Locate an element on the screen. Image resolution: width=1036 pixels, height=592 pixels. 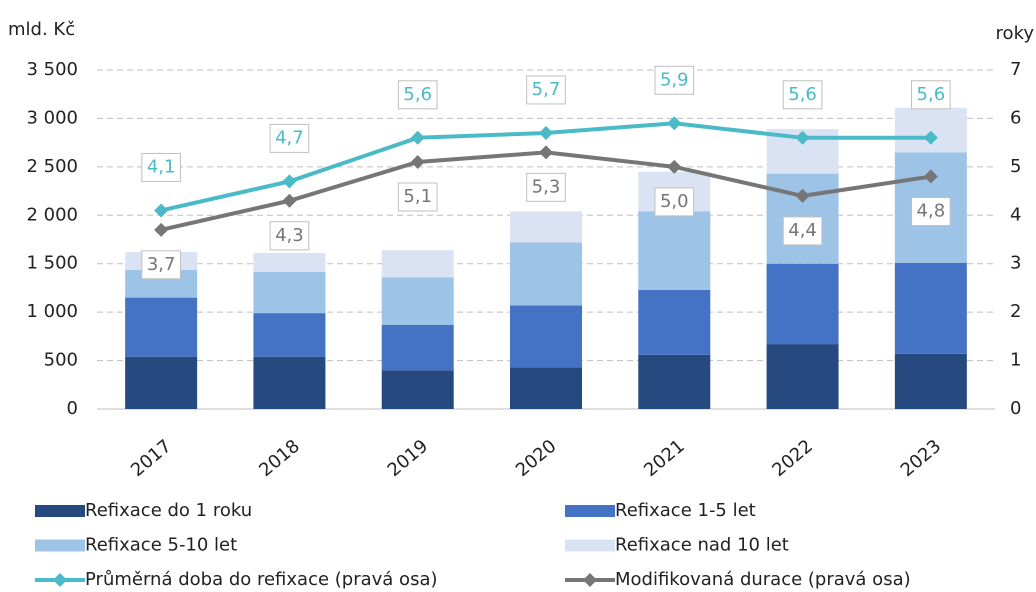
y-tick-label: 2 500 is located at coordinates (52, 166).